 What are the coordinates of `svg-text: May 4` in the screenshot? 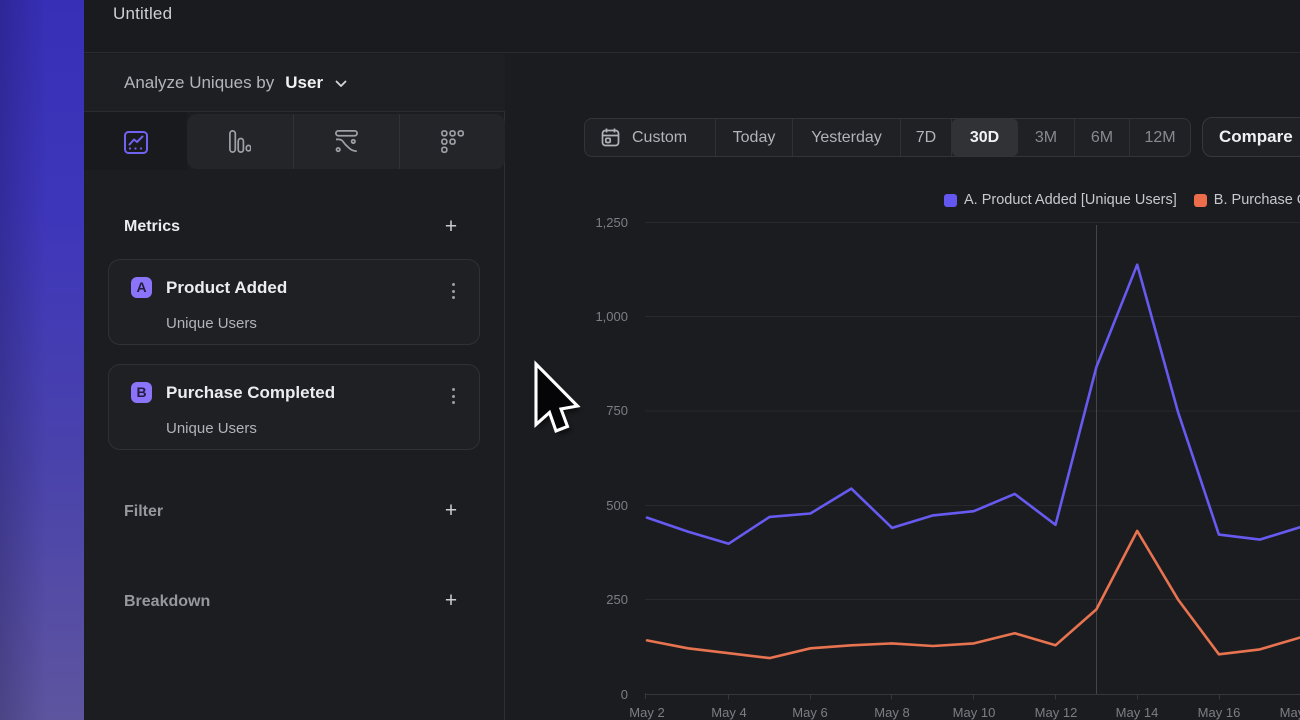 It's located at (728, 712).